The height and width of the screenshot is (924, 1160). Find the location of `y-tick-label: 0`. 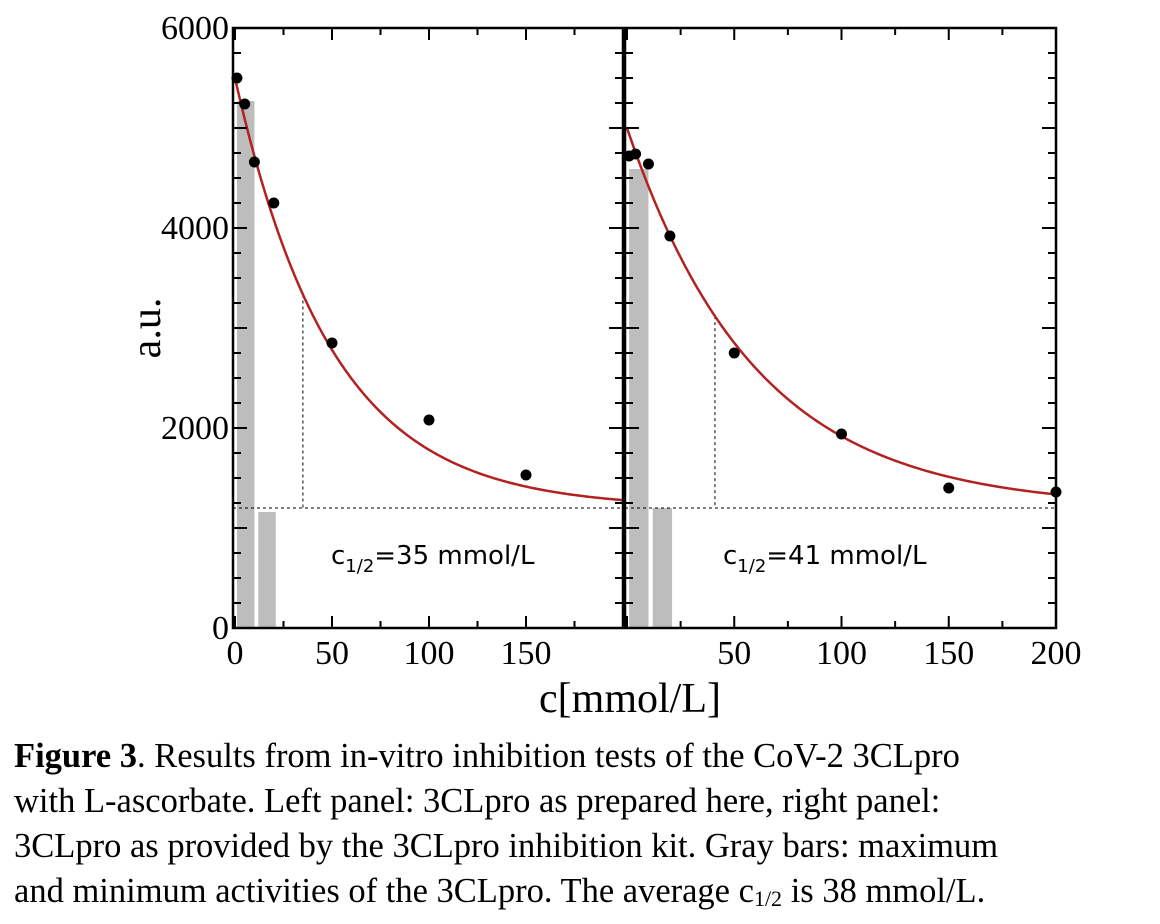

y-tick-label: 0 is located at coordinates (220, 628).